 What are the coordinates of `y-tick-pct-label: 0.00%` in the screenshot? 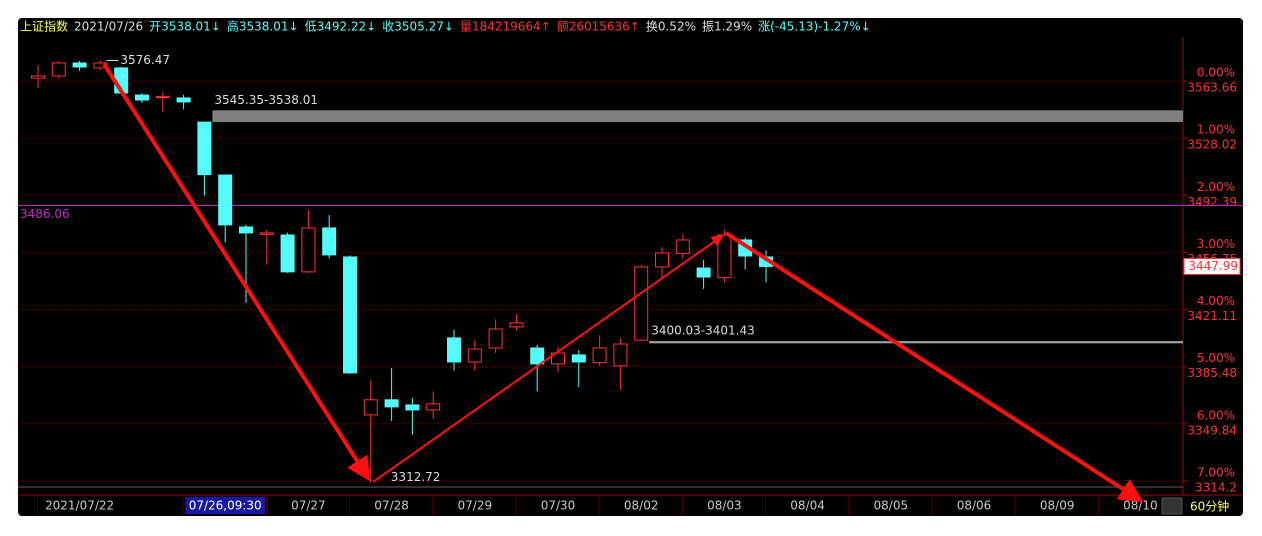 It's located at (1216, 72).